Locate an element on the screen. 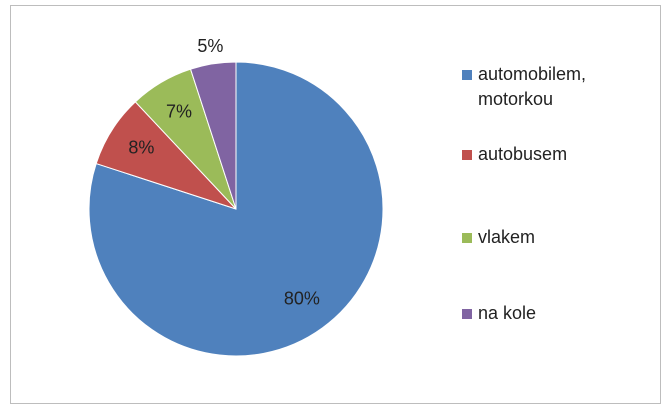 Image resolution: width=667 pixels, height=405 pixels. data-label: 8% is located at coordinates (141, 148).